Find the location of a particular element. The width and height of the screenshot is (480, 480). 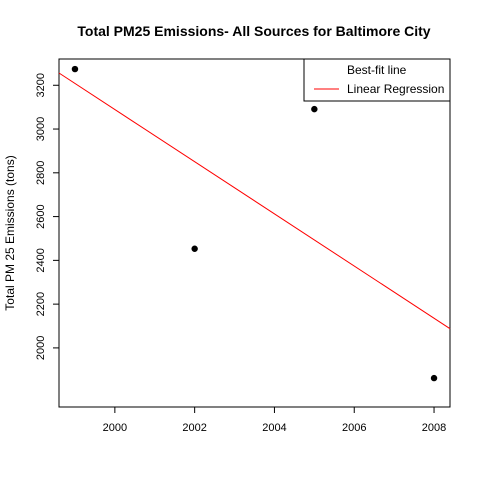

x-tick-label: 2008 is located at coordinates (434, 428).